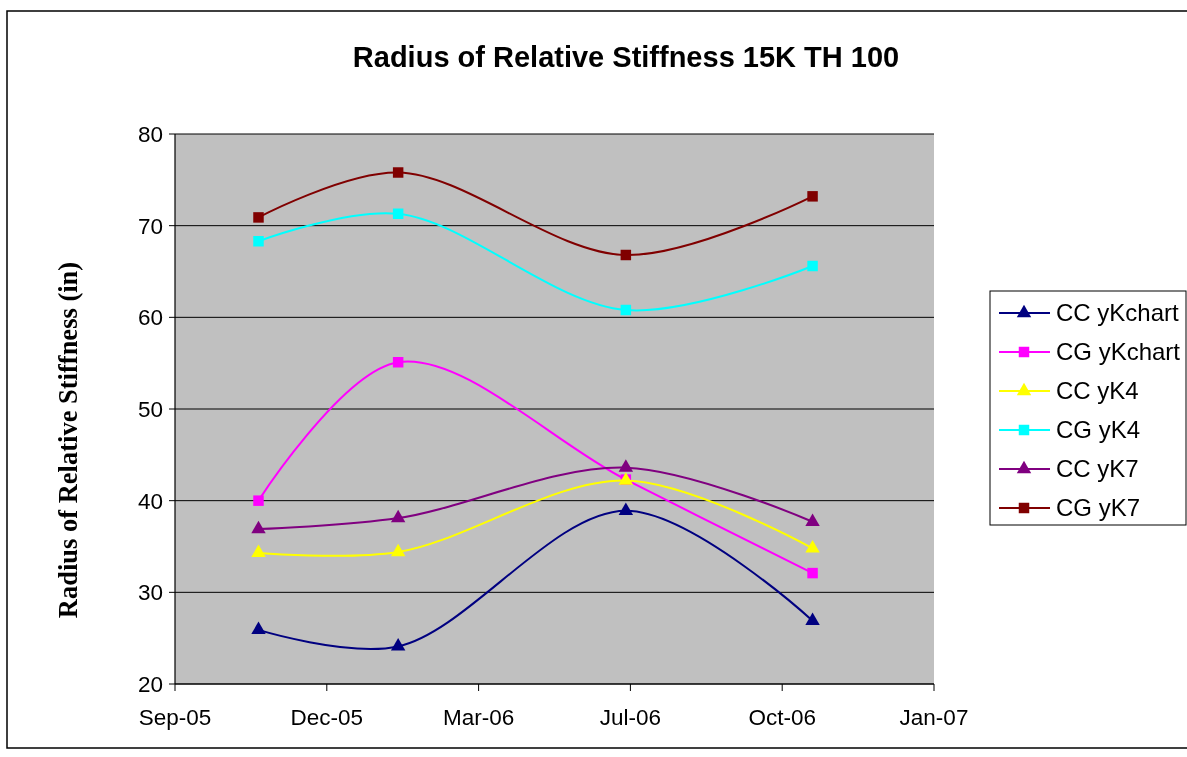 This screenshot has height=757, width=1187. What do you see at coordinates (782, 717) in the screenshot?
I see `x-tick-label: Oct-06` at bounding box center [782, 717].